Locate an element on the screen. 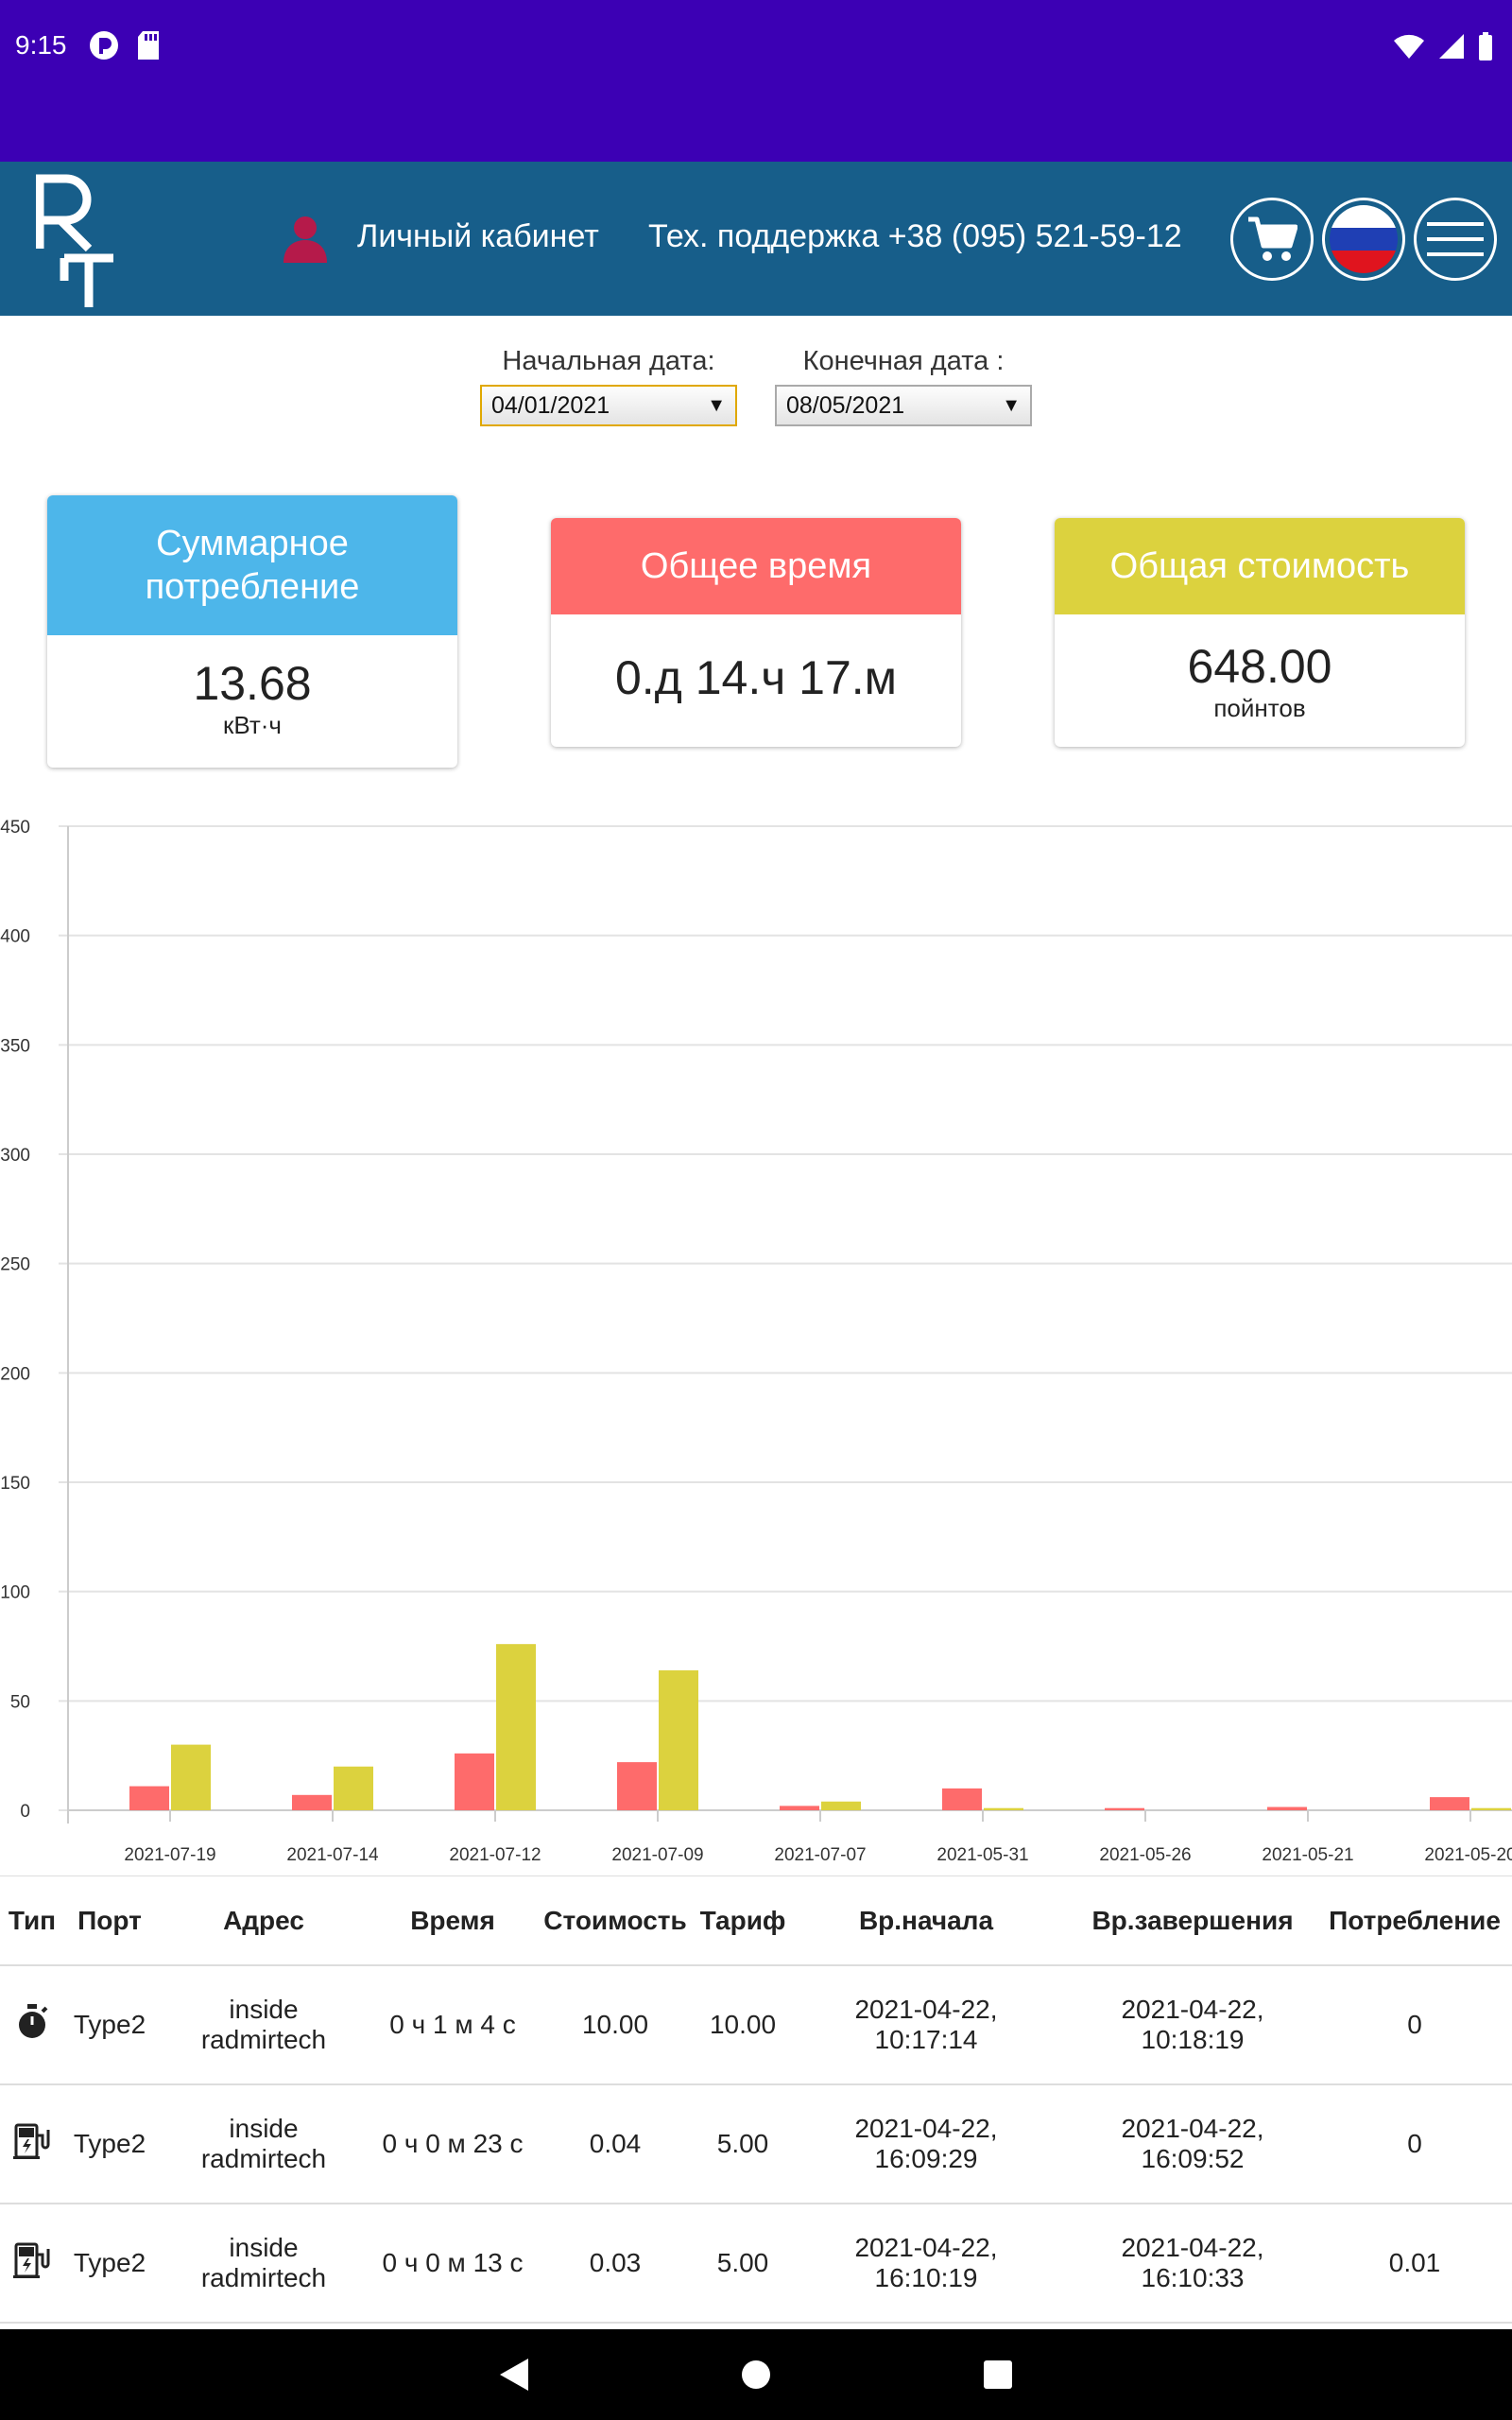 The height and width of the screenshot is (2420, 1512). start-date-select: 04/01/2021 ▼ is located at coordinates (608, 405).